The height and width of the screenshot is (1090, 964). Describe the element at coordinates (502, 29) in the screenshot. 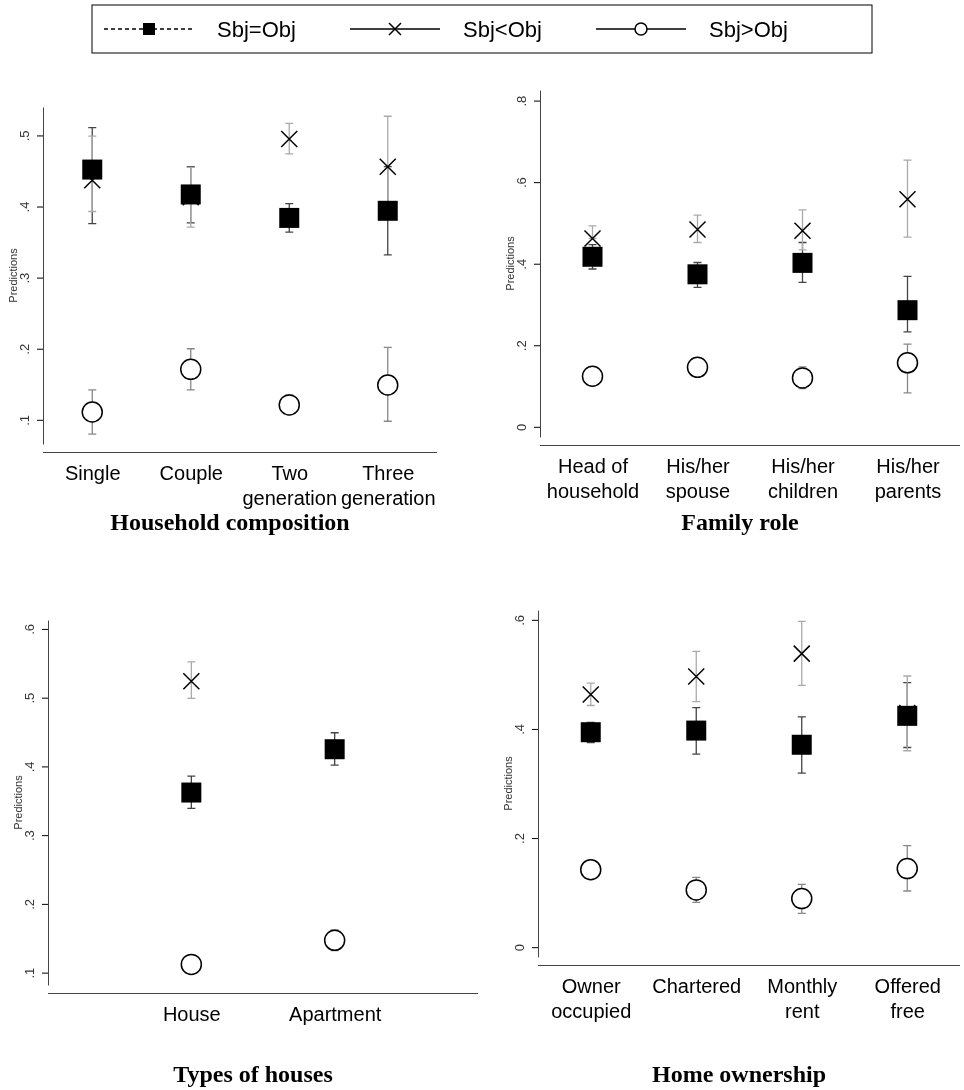

I see `legend-label: Sbj<Obj` at that location.